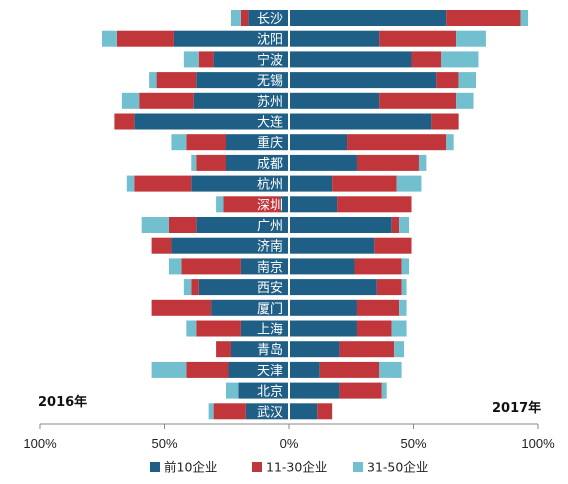 The image size is (568, 484). What do you see at coordinates (190, 467) in the screenshot?
I see `legend-label-top10: 前10企业` at bounding box center [190, 467].